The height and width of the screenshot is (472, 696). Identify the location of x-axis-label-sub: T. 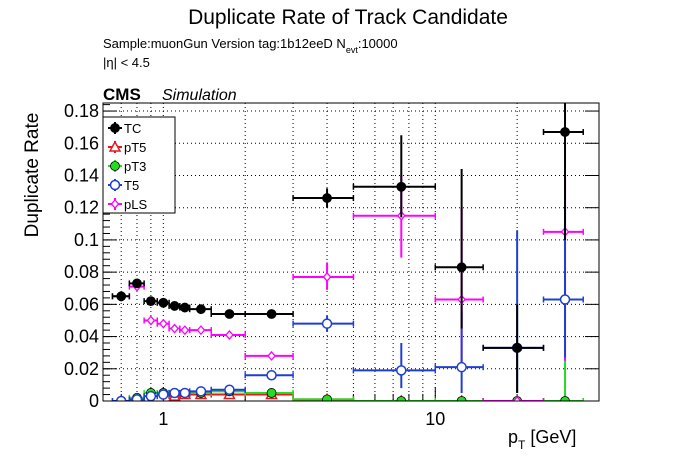
(522, 445).